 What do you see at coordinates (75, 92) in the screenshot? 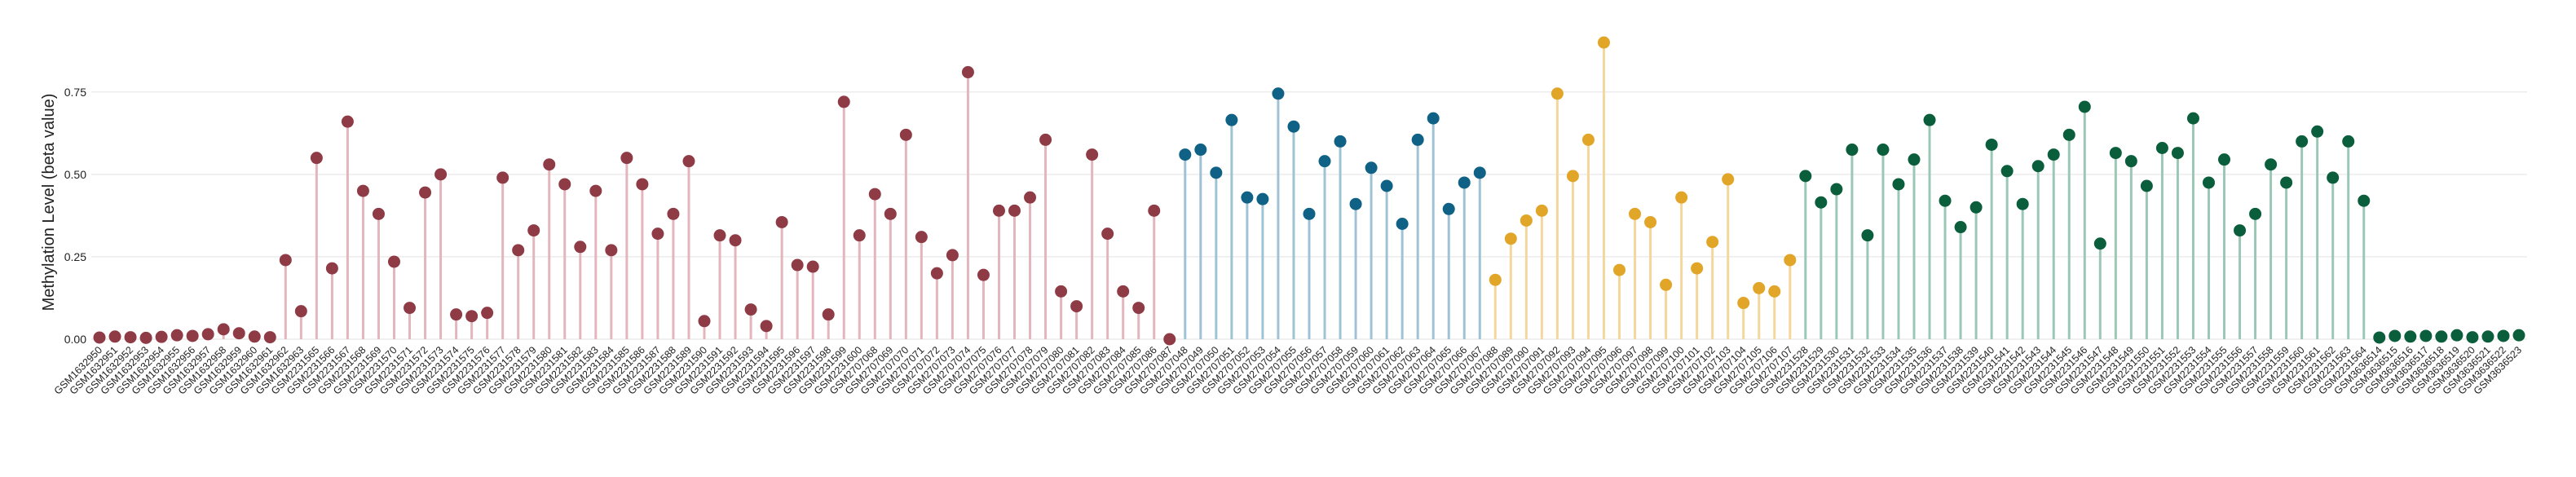
I see `y-tick-label: 0.75` at bounding box center [75, 92].